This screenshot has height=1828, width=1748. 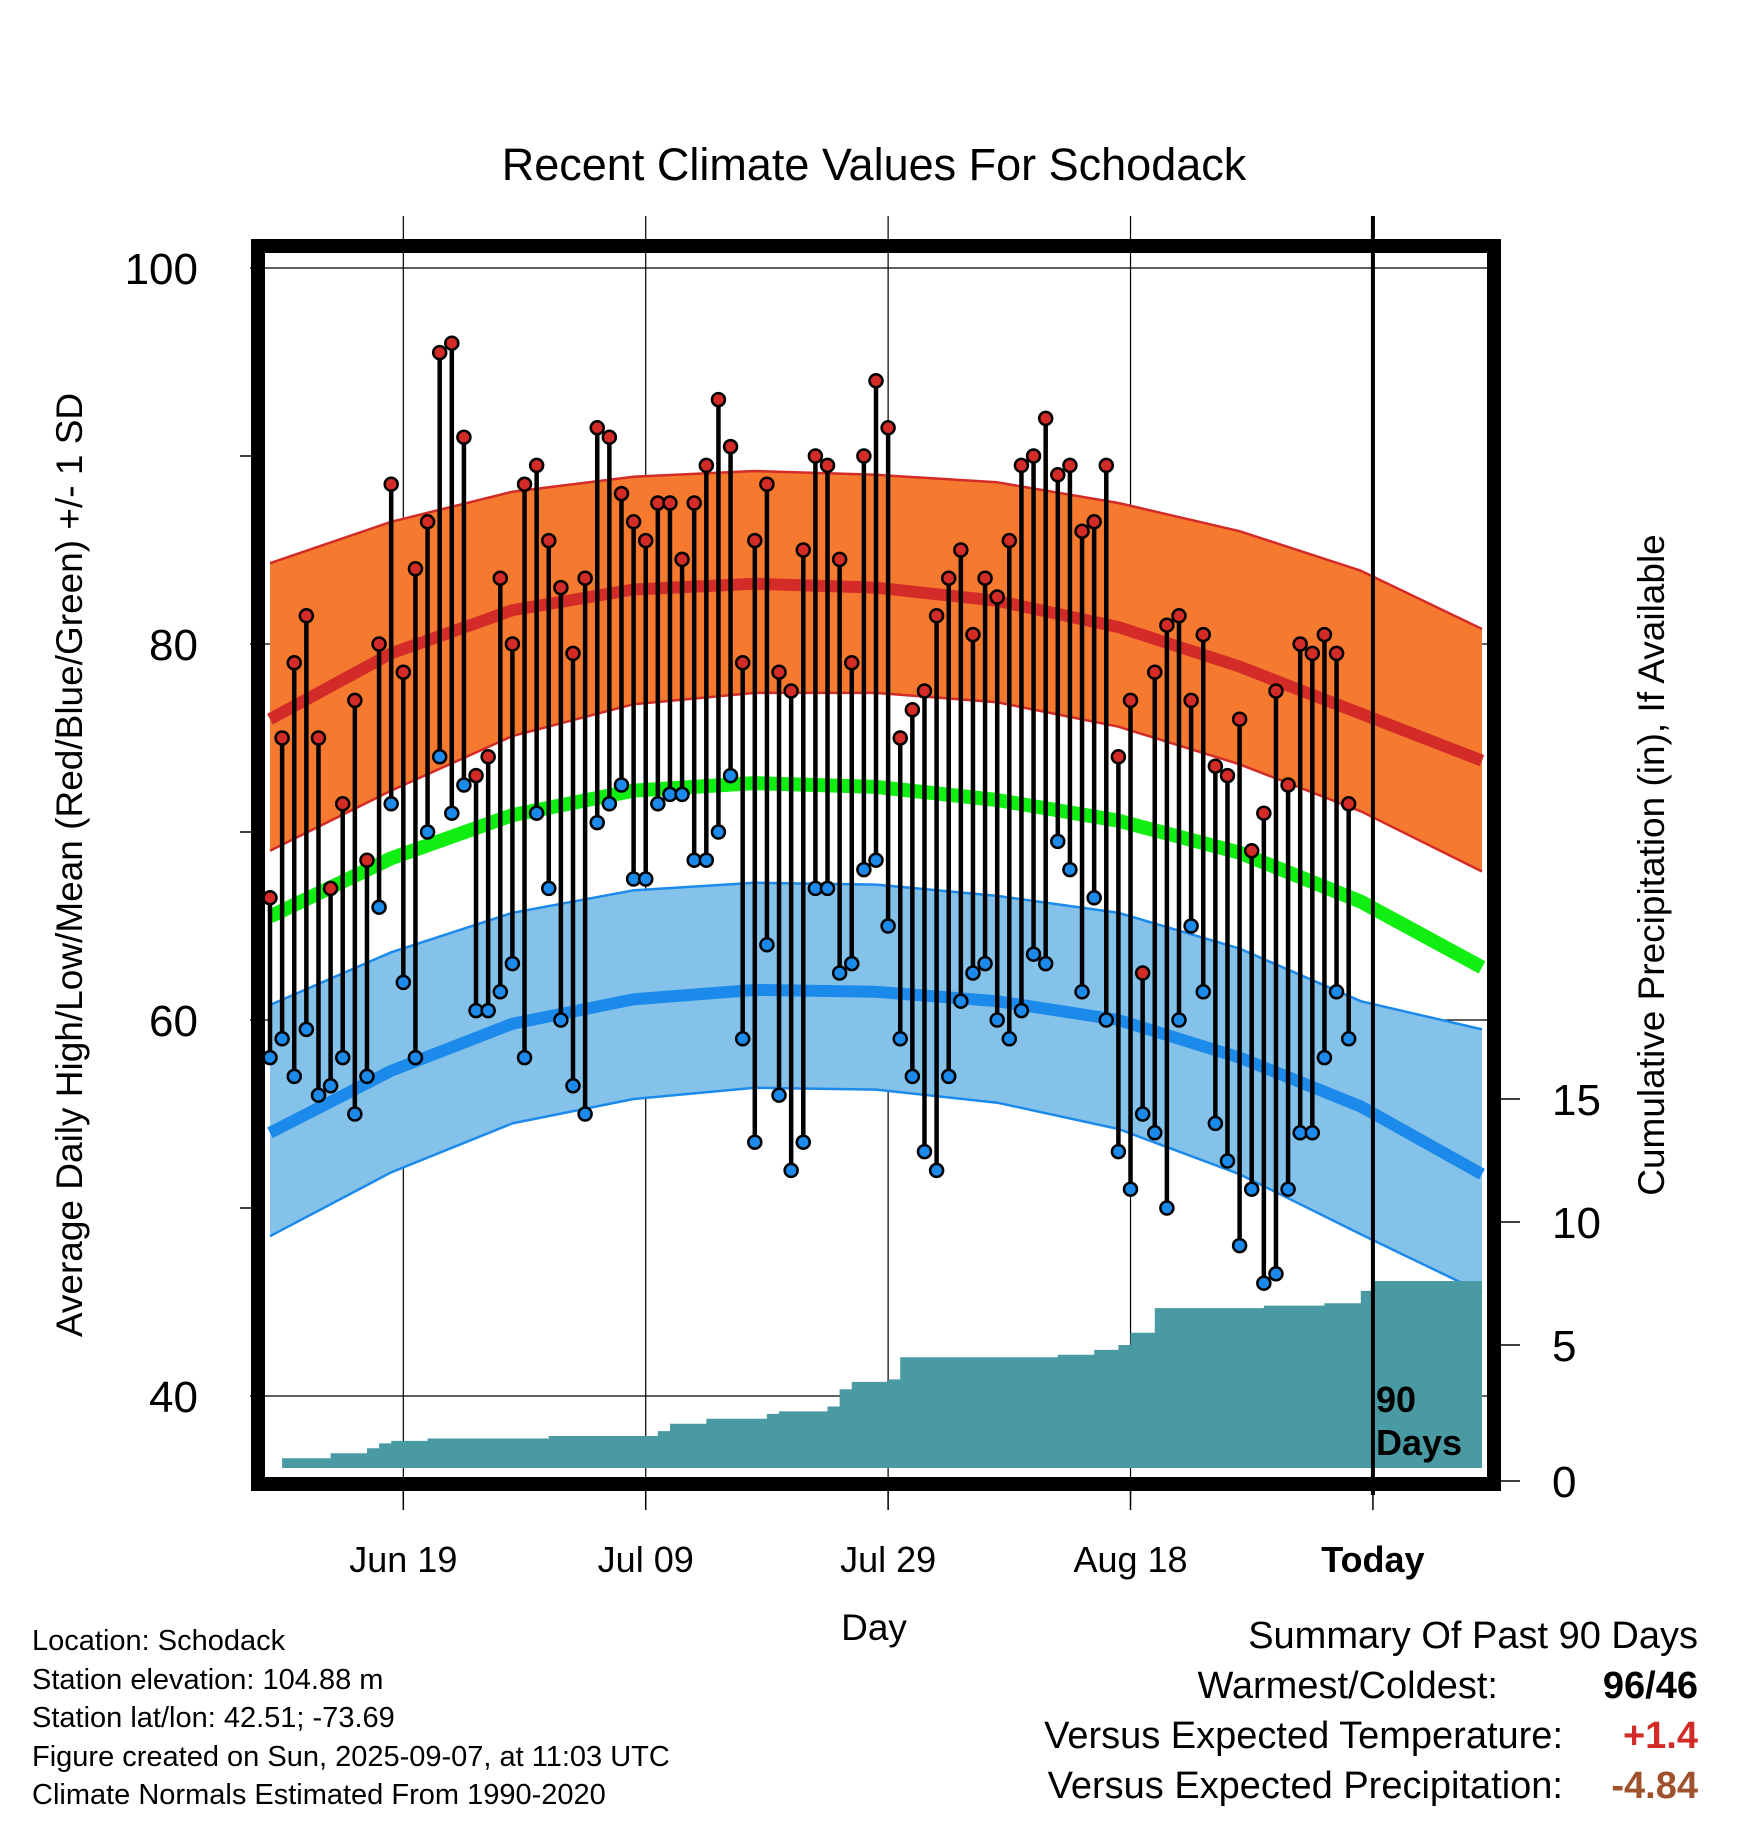 I want to click on temp-diff-value: +1.4, so click(x=1660, y=1736).